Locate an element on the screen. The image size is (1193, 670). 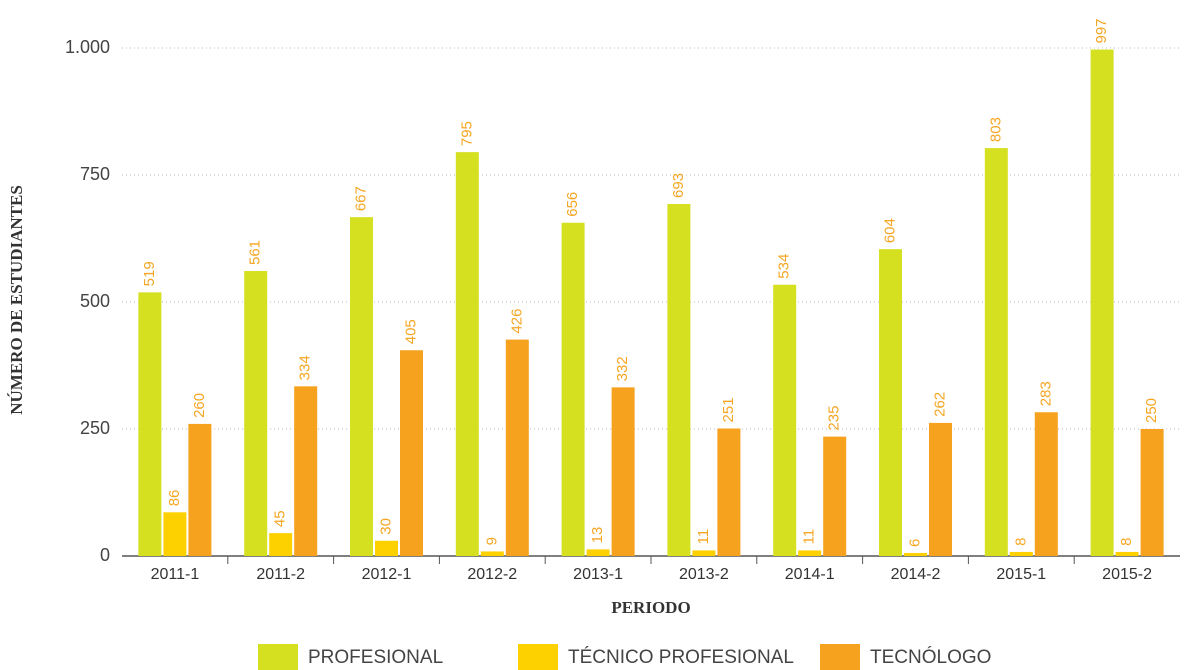
x-tick-label: 2014-1 is located at coordinates (810, 574).